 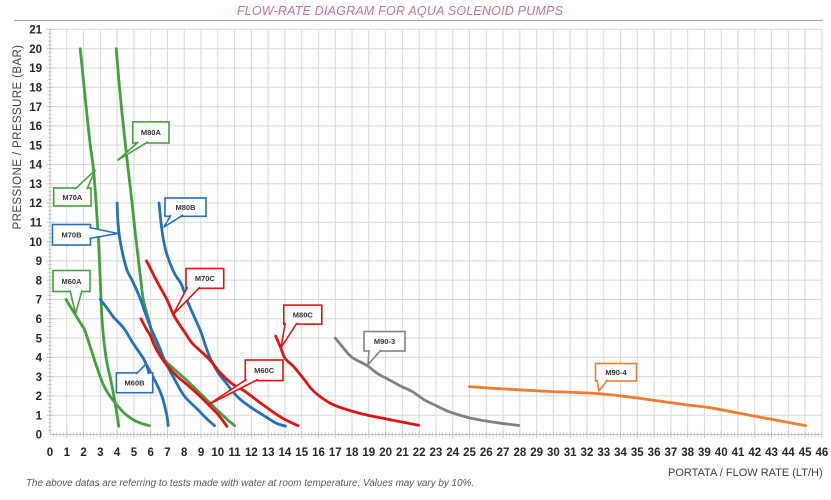 I want to click on svg-text: M60A, so click(x=71, y=281).